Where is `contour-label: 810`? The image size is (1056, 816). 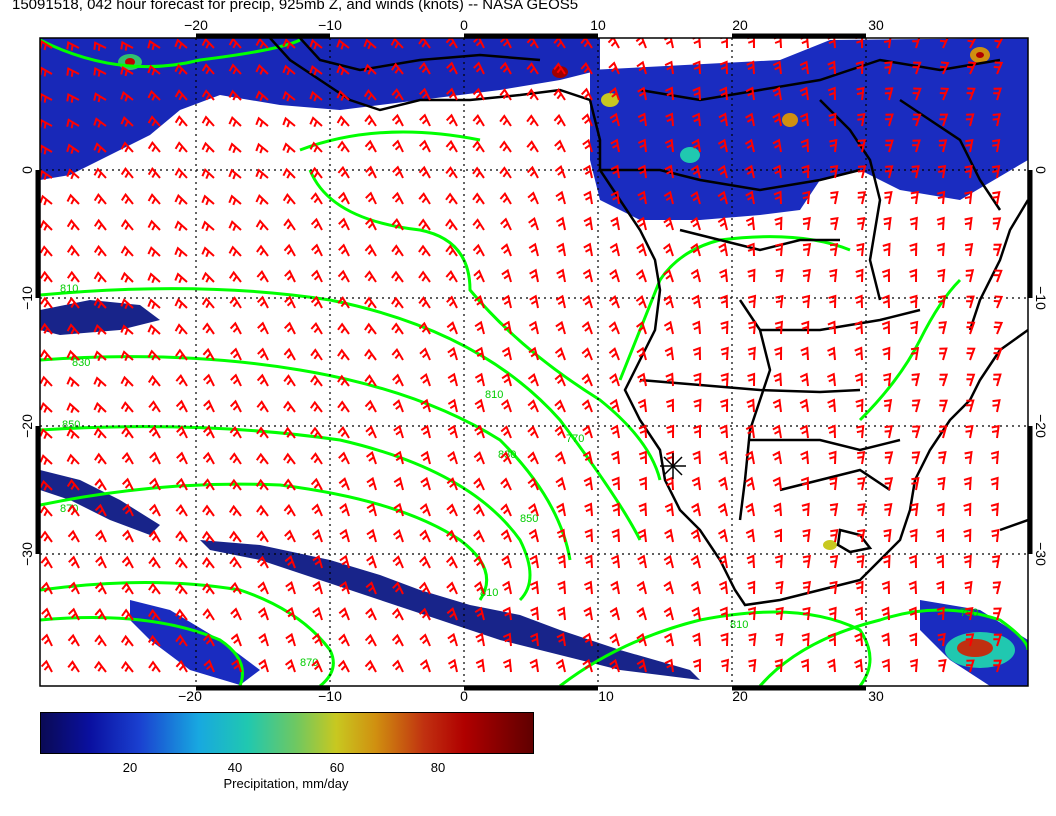
contour-label: 810 is located at coordinates (489, 593).